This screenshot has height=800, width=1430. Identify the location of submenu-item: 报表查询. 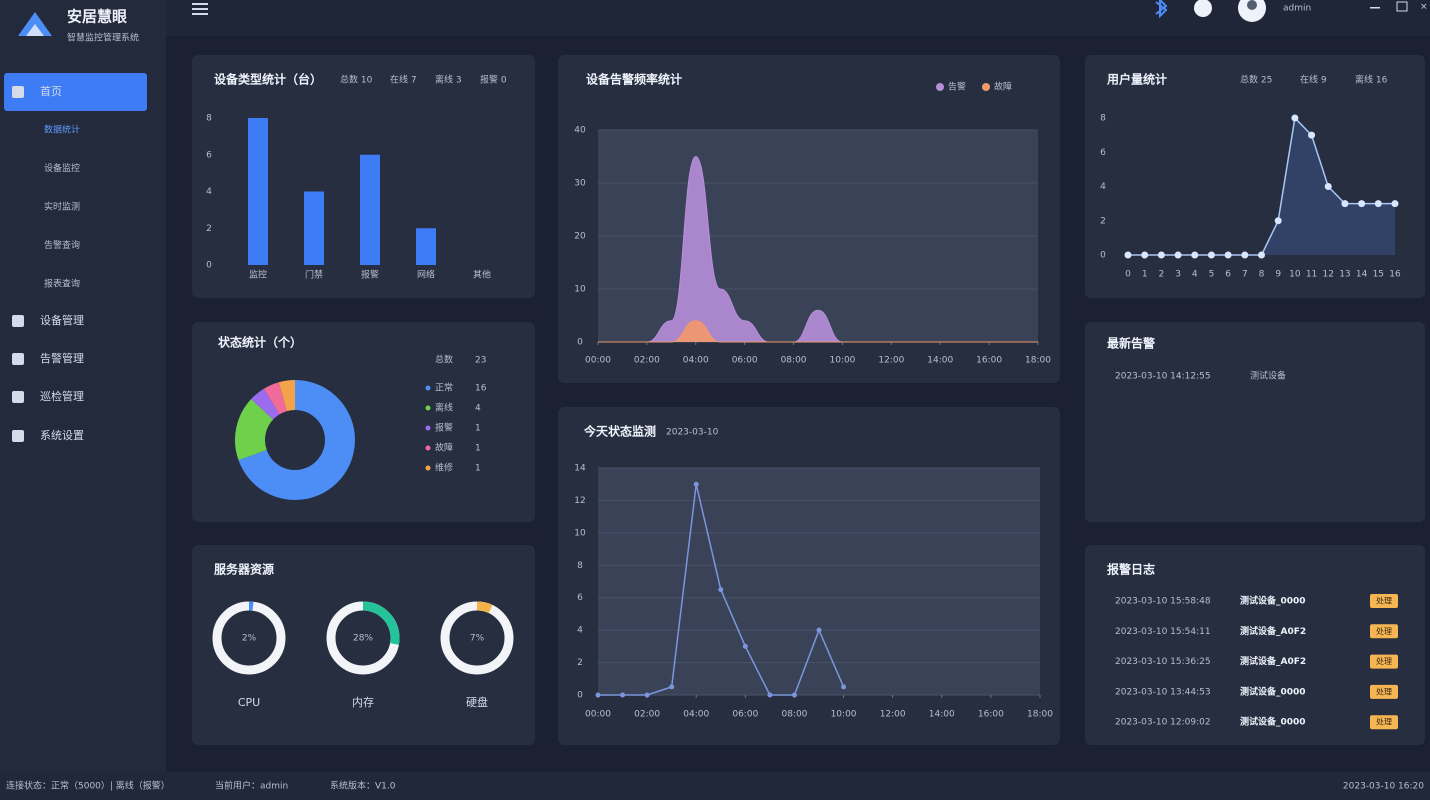
(62, 284).